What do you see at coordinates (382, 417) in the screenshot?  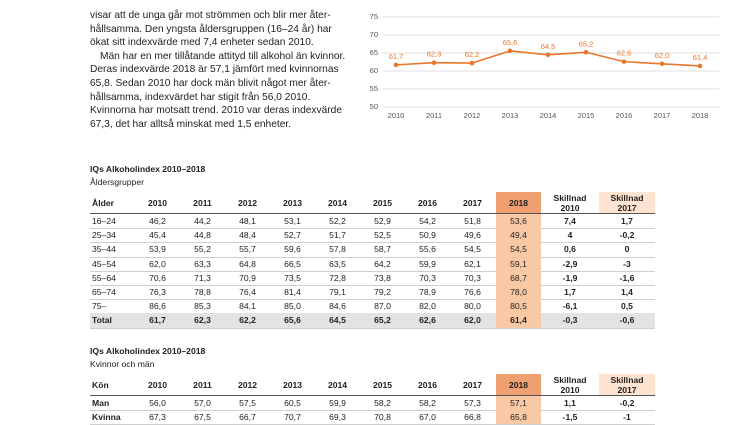 I see `table-cell: 70,8` at bounding box center [382, 417].